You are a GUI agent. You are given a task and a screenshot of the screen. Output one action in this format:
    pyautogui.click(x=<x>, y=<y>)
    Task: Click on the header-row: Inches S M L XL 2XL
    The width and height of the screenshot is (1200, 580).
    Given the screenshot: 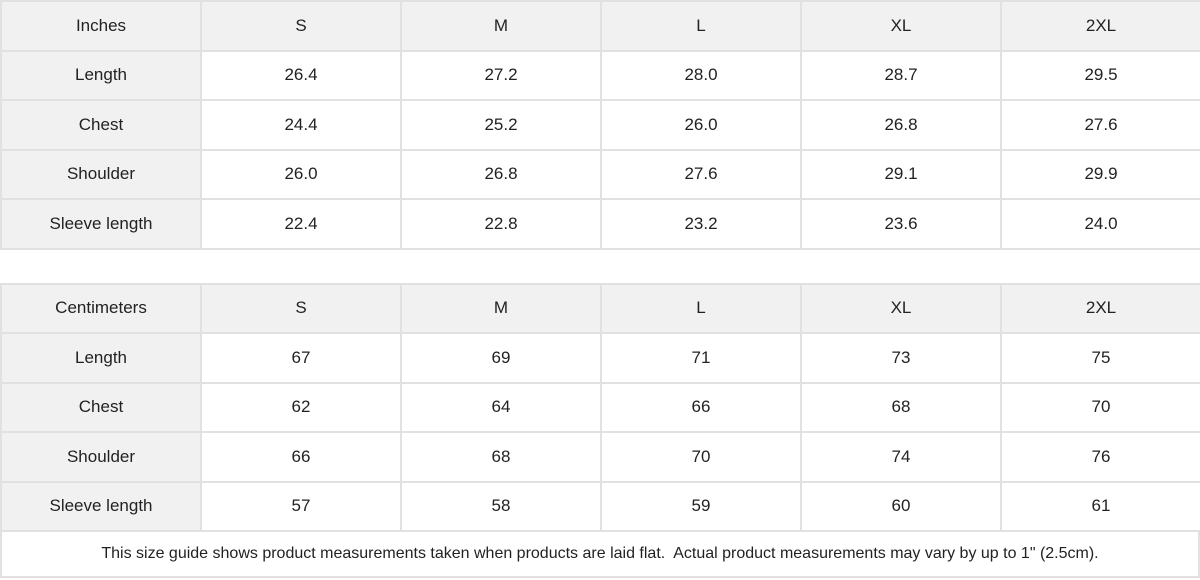 What is the action you would take?
    pyautogui.click(x=600, y=26)
    